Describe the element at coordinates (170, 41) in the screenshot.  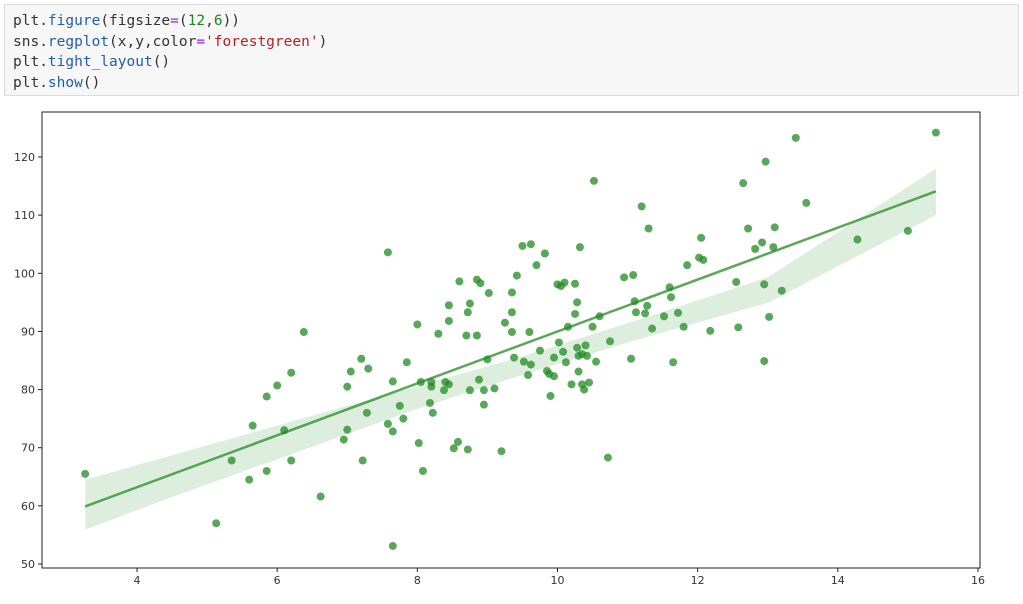
I see `code-line: sns.regplot(x,y,color='forestgreen')` at that location.